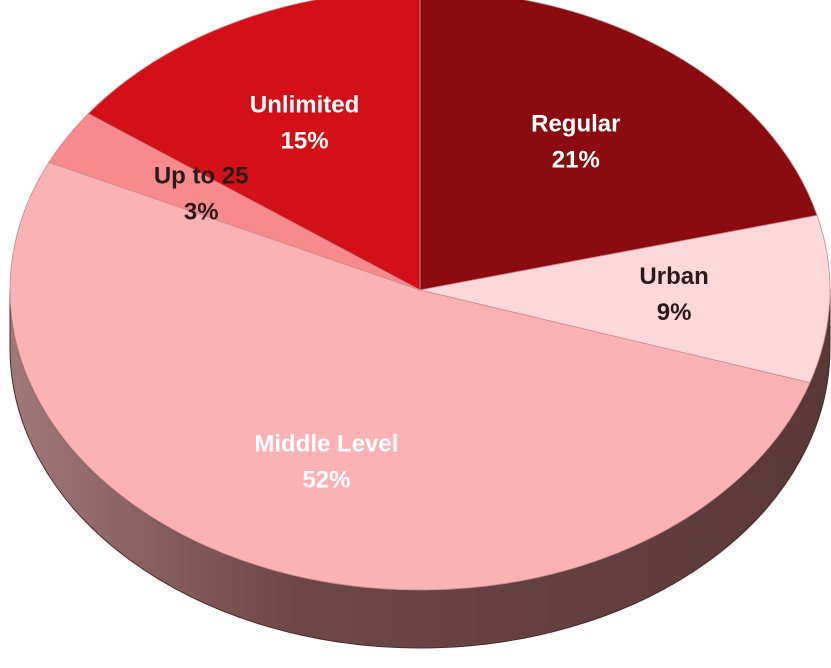 Image resolution: width=831 pixels, height=668 pixels. Describe the element at coordinates (201, 212) in the screenshot. I see `slice-value-label: 3%` at that location.